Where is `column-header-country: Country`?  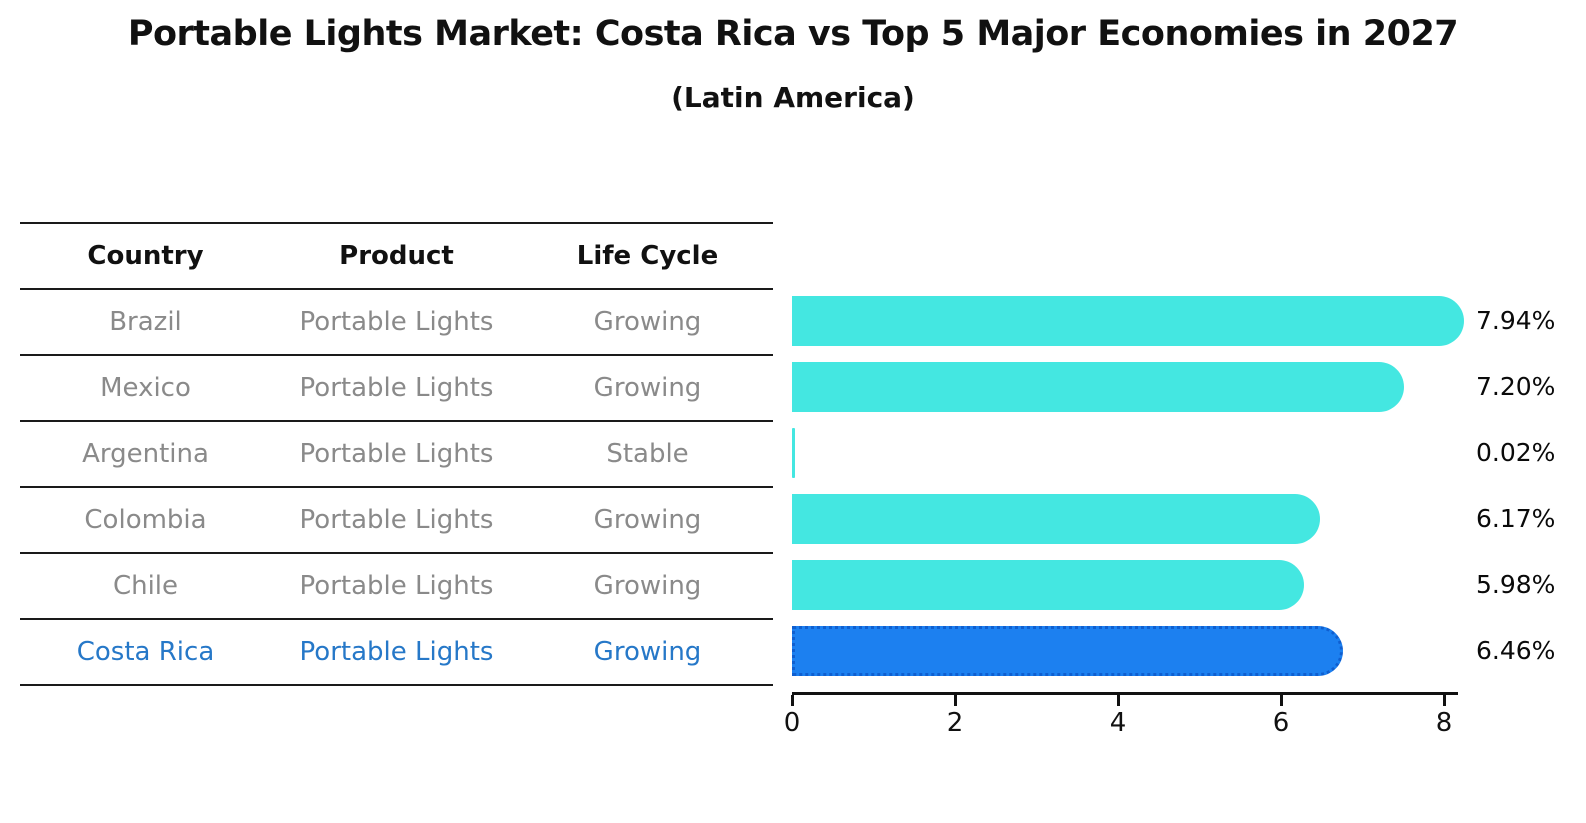 column-header-country: Country is located at coordinates (145, 256).